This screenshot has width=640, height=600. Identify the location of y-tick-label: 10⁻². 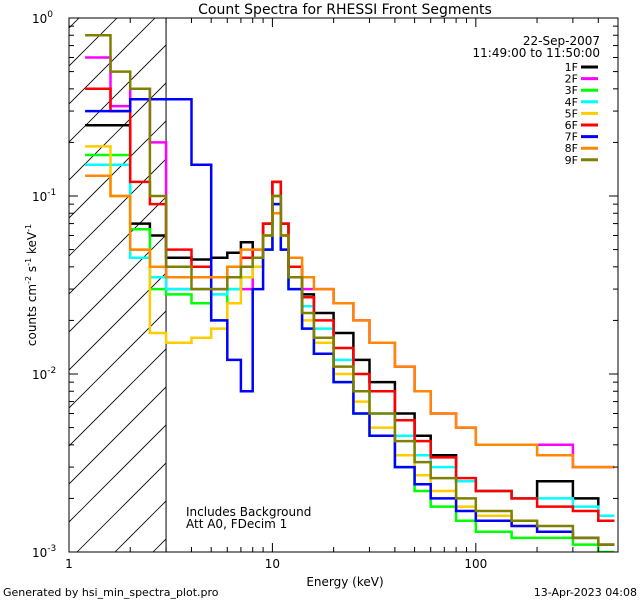
(44, 374).